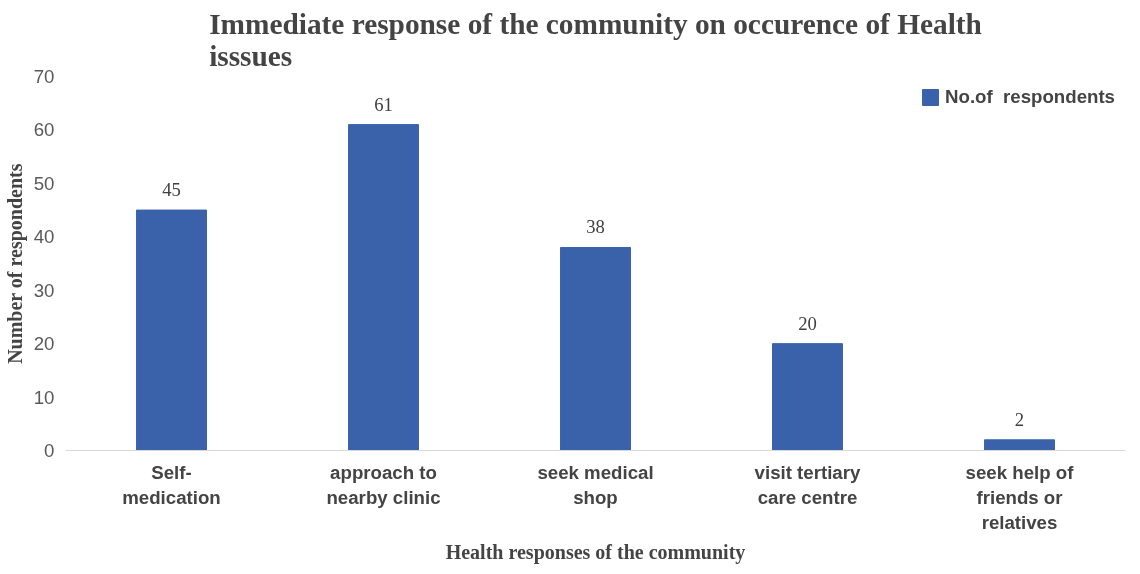  What do you see at coordinates (807, 323) in the screenshot?
I see `data-label: 20` at bounding box center [807, 323].